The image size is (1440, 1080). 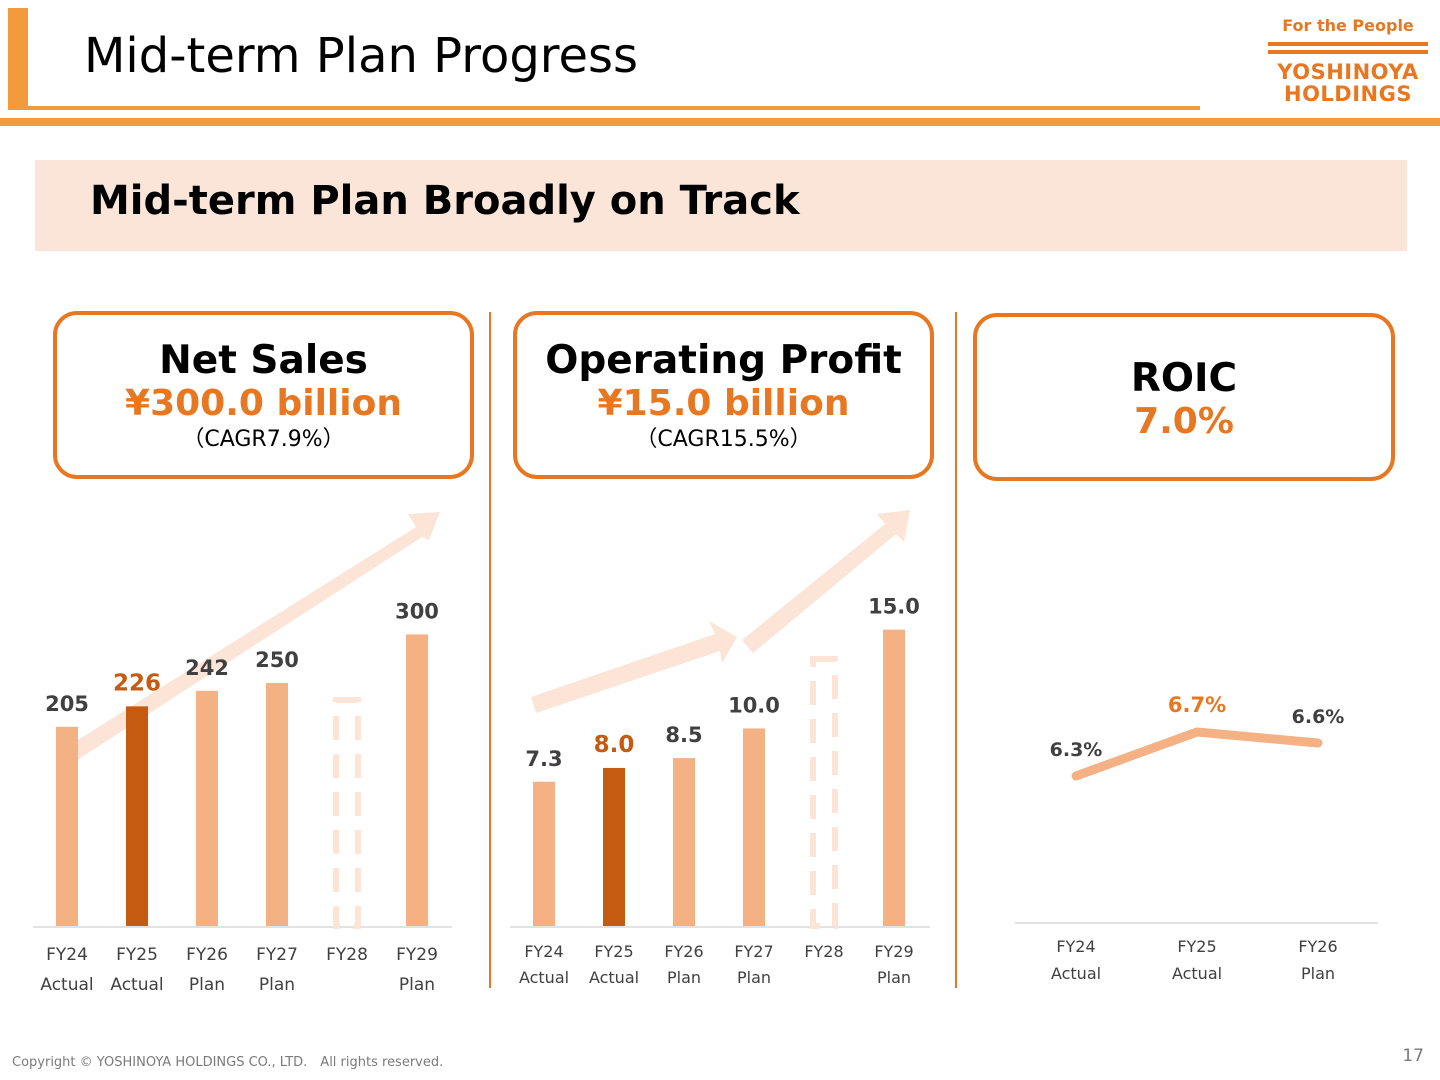 What do you see at coordinates (723, 403) in the screenshot?
I see `kpi-value: ¥15.0 billion` at bounding box center [723, 403].